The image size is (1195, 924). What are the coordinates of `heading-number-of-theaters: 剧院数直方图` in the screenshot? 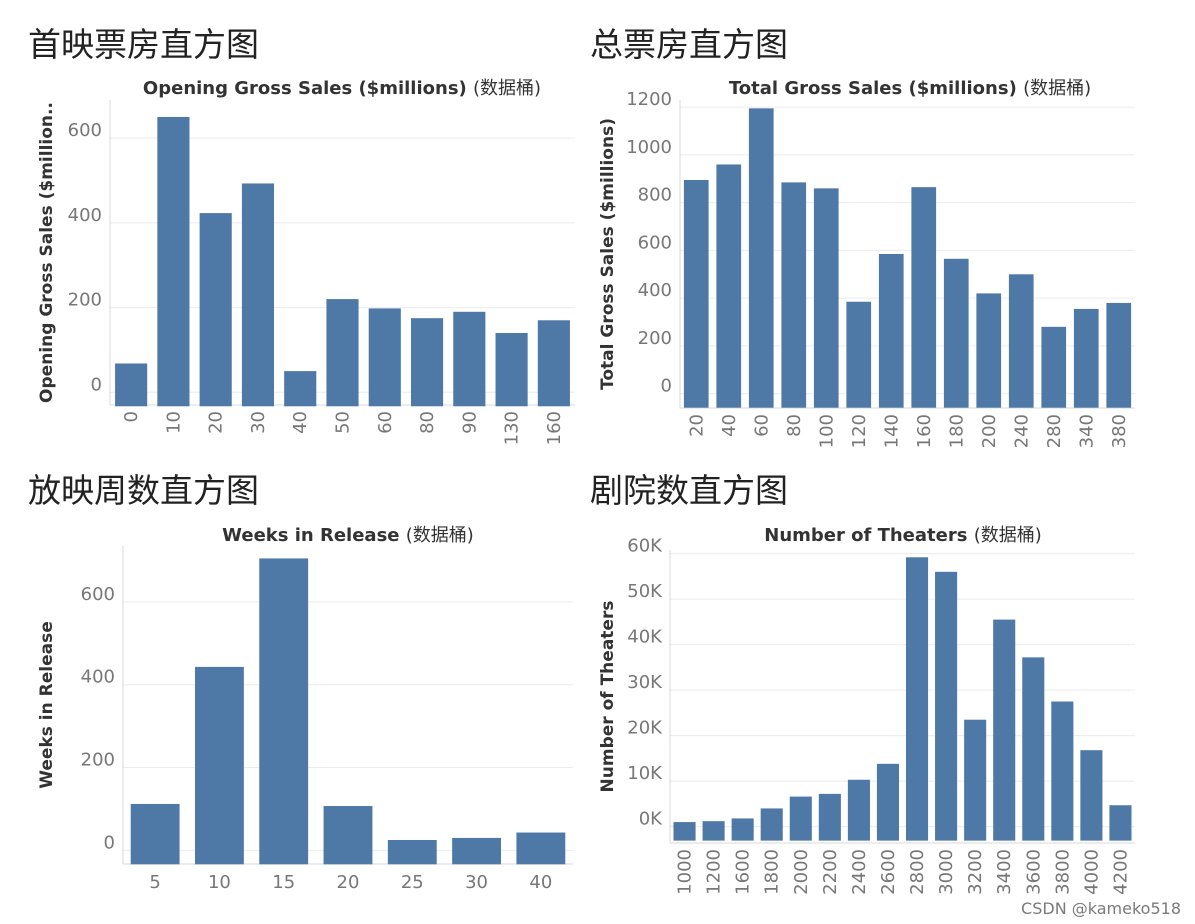 It's located at (689, 490).